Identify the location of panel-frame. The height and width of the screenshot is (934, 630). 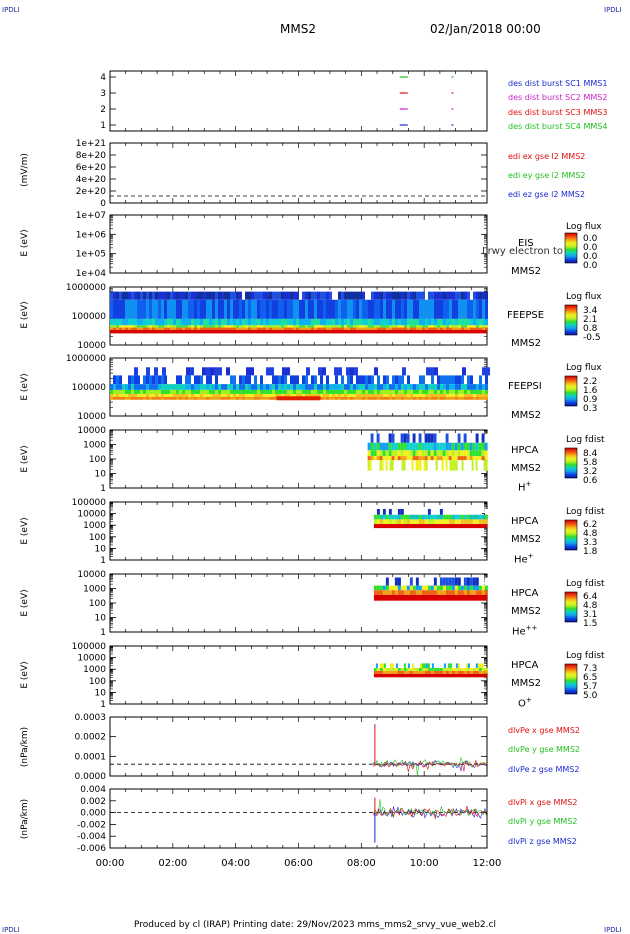
(298, 818).